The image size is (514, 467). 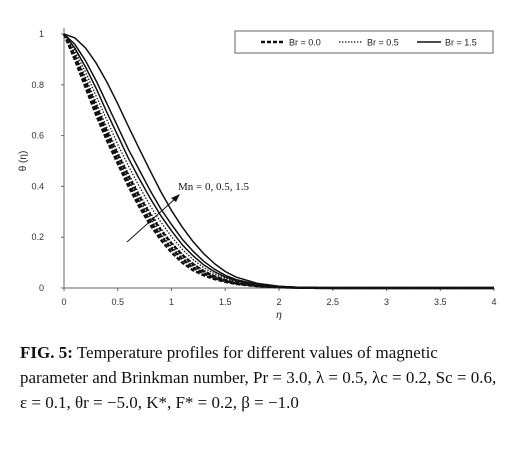 What do you see at coordinates (461, 43) in the screenshot?
I see `legend-label: Br = 1.5` at bounding box center [461, 43].